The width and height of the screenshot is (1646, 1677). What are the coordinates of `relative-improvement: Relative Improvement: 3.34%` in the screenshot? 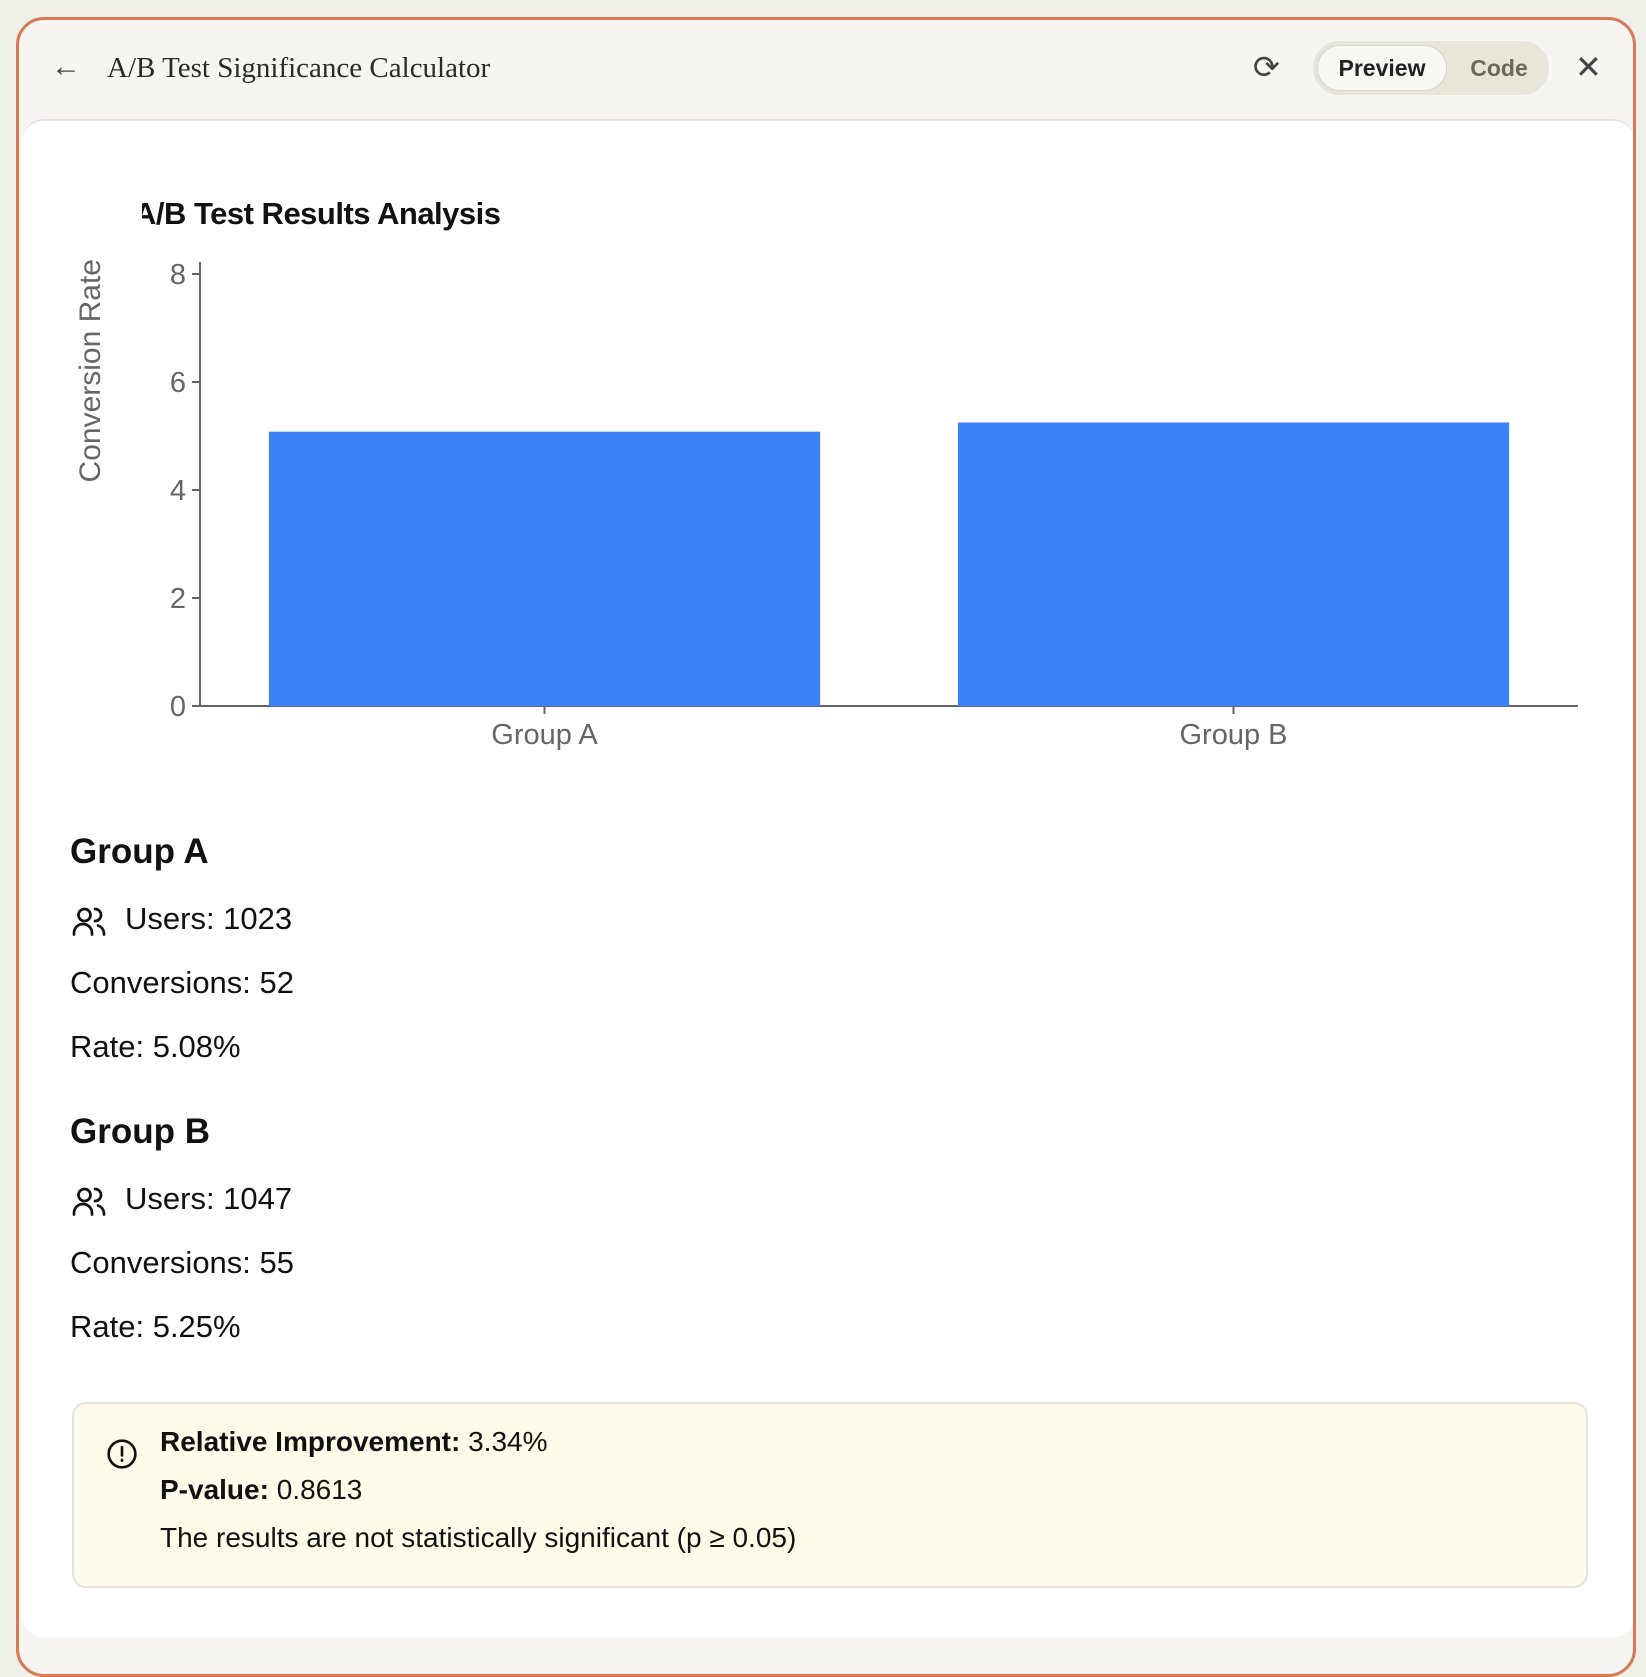 It's located at (354, 1442).